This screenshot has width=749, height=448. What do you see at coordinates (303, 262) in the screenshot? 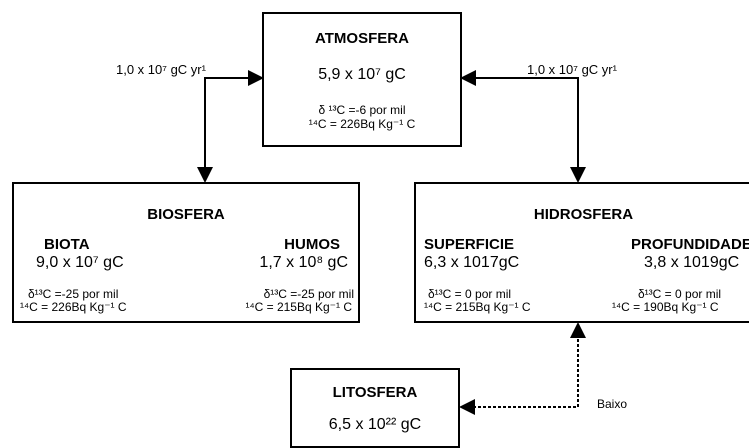
I see `amount: 1,7 x 10⁸ gC` at bounding box center [303, 262].